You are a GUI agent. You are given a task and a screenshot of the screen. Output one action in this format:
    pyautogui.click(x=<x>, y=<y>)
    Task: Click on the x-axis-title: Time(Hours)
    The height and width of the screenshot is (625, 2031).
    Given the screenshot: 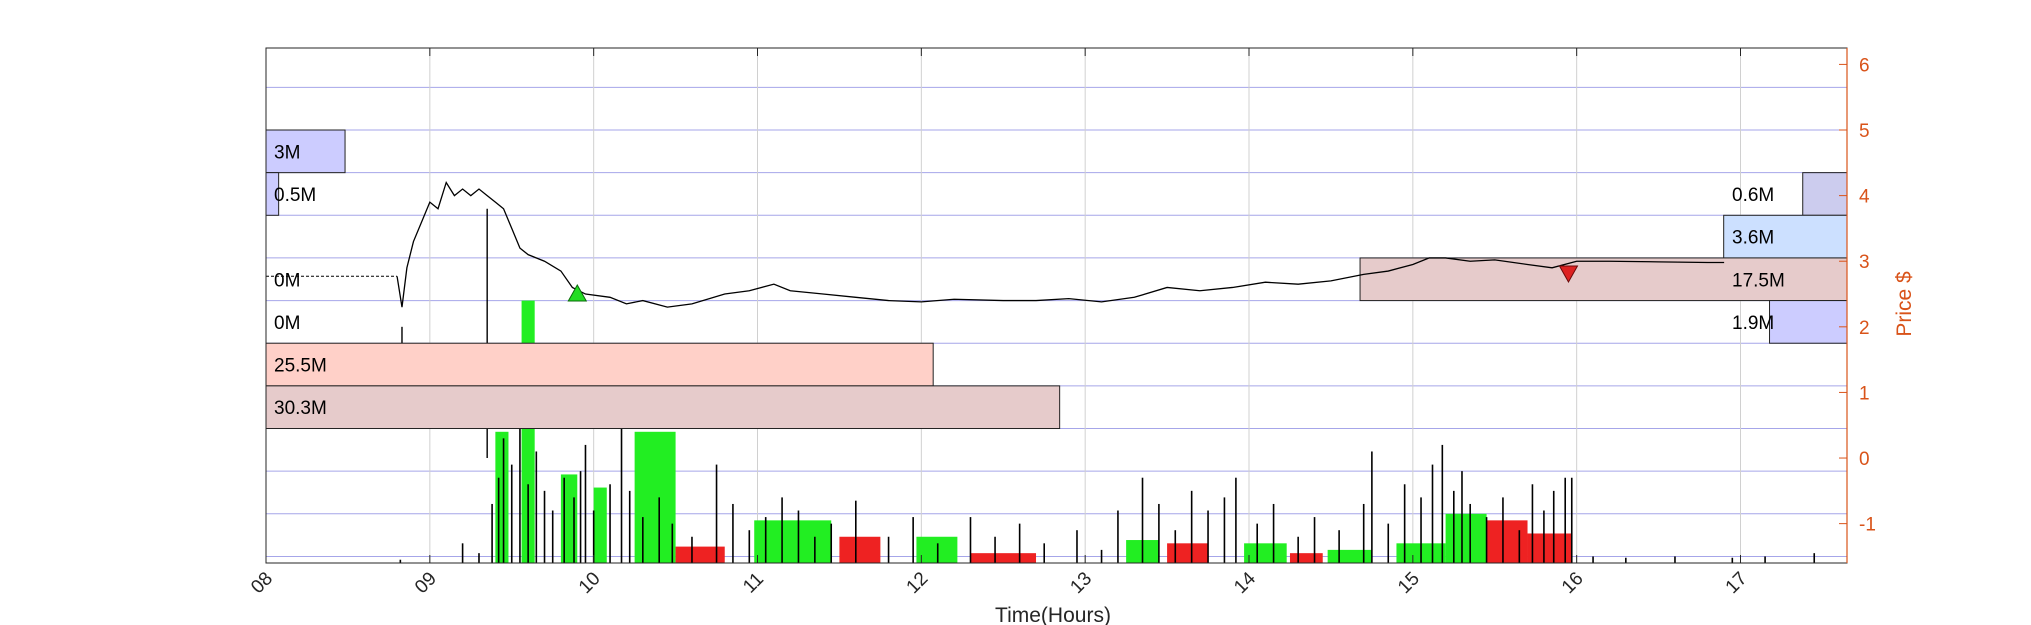 What is the action you would take?
    pyautogui.click(x=1053, y=614)
    